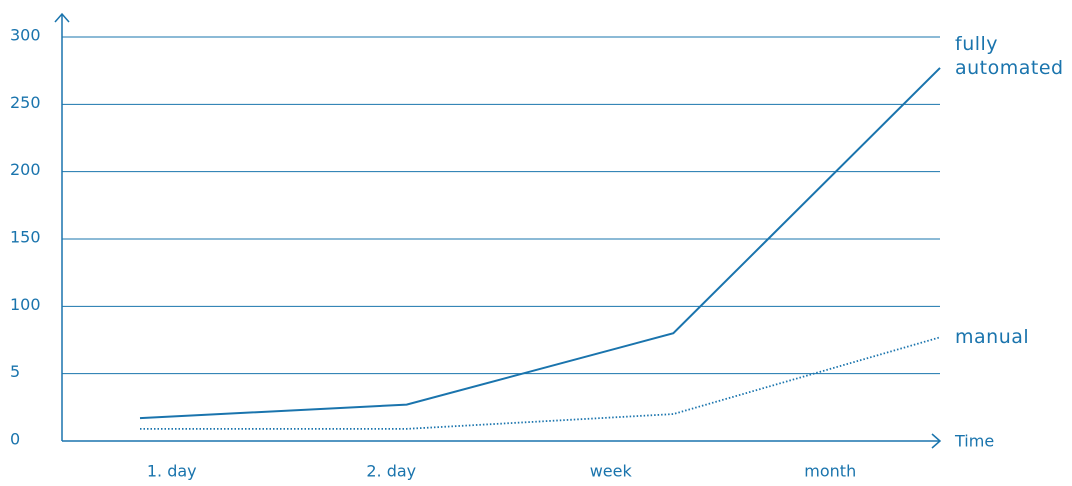 The height and width of the screenshot is (486, 1072). What do you see at coordinates (25, 102) in the screenshot?
I see `y-tick-label: 250` at bounding box center [25, 102].